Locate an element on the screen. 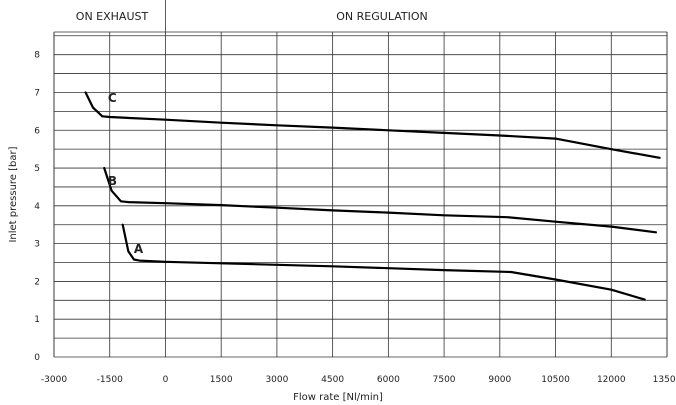  y-tick-label: 8 is located at coordinates (37, 56).